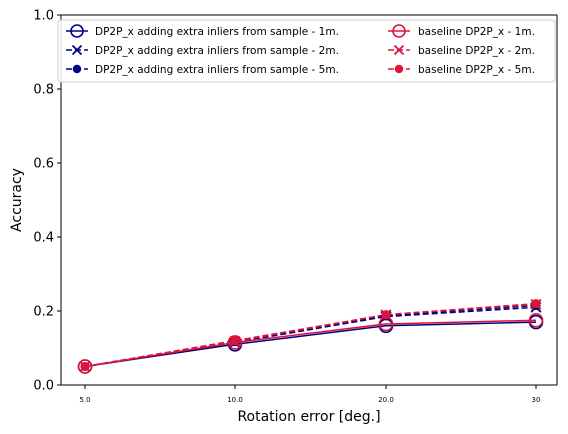 This screenshot has width=568, height=434. Describe the element at coordinates (536, 400) in the screenshot. I see `x-tick-label: 30` at that location.